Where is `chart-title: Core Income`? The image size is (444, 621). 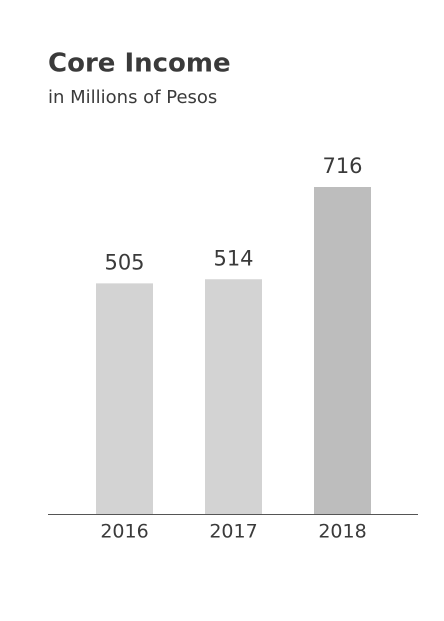
chart-title: Core Income is located at coordinates (139, 64).